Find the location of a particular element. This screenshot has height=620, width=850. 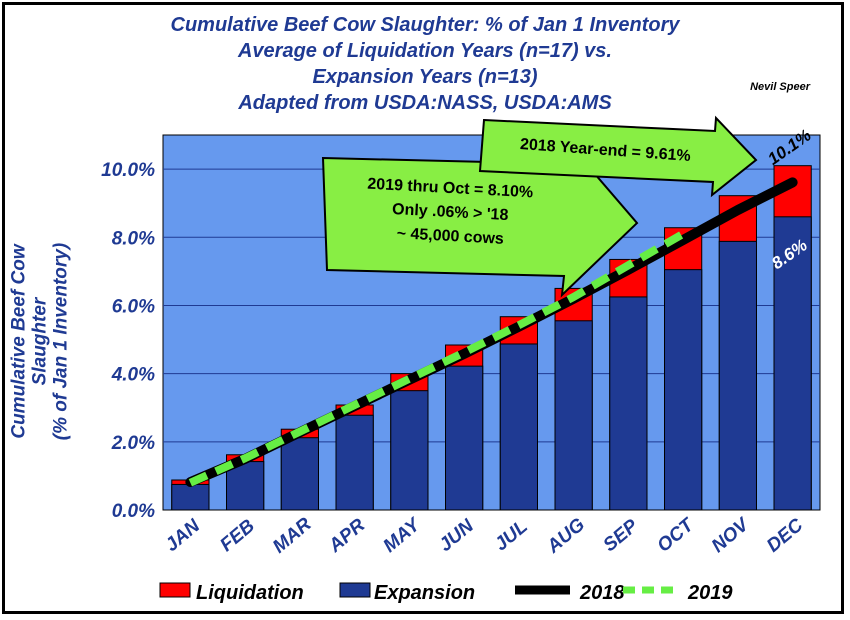

ytd-2019-line-3: ~ 45,000 cows is located at coordinates (450, 236).